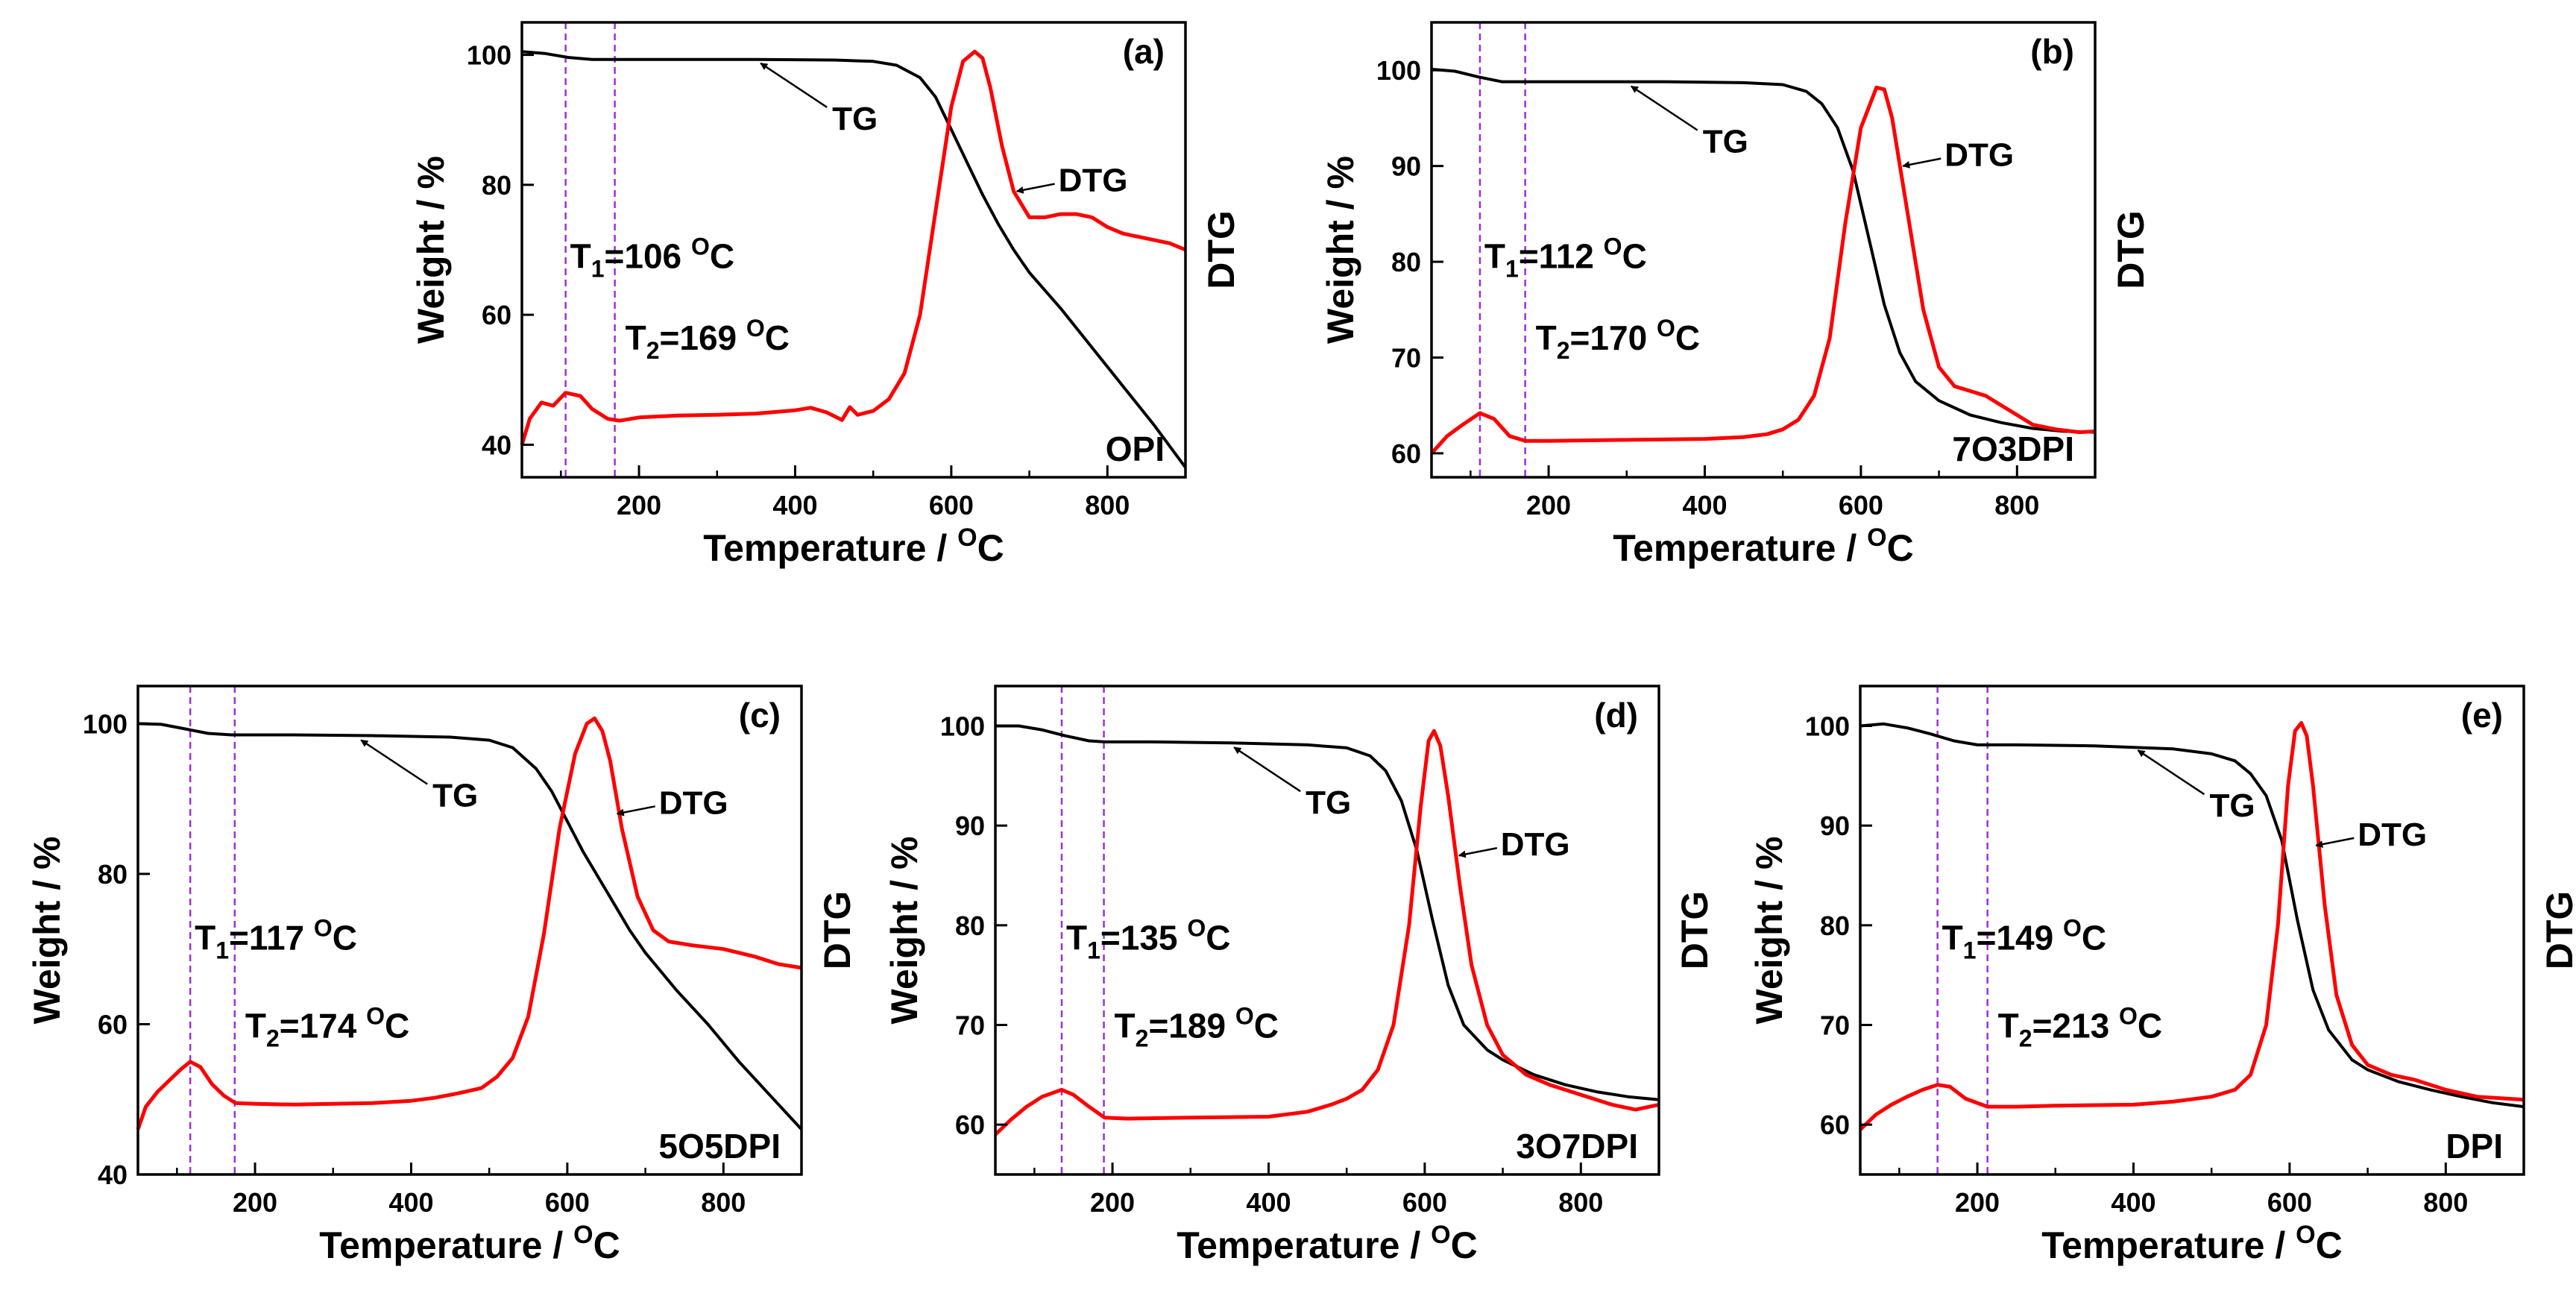 Image resolution: width=2576 pixels, height=1299 pixels. Describe the element at coordinates (1148, 939) in the screenshot. I see `t1-annotation: T1=135 OC` at that location.